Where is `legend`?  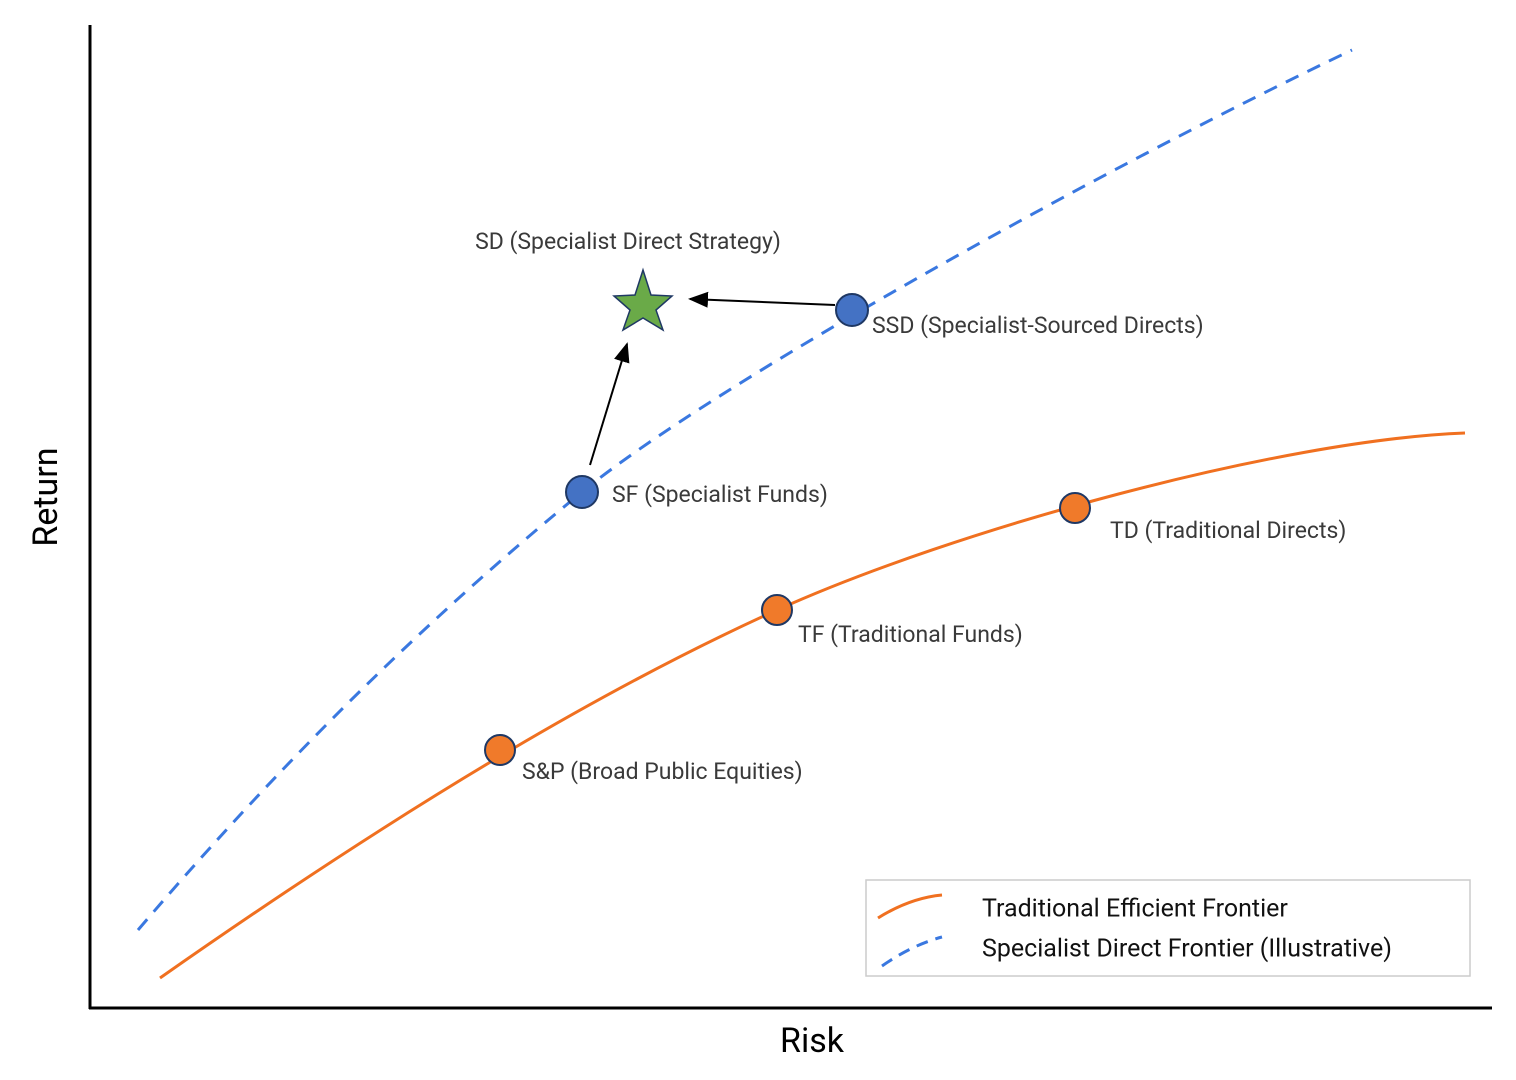
legend is located at coordinates (1168, 928).